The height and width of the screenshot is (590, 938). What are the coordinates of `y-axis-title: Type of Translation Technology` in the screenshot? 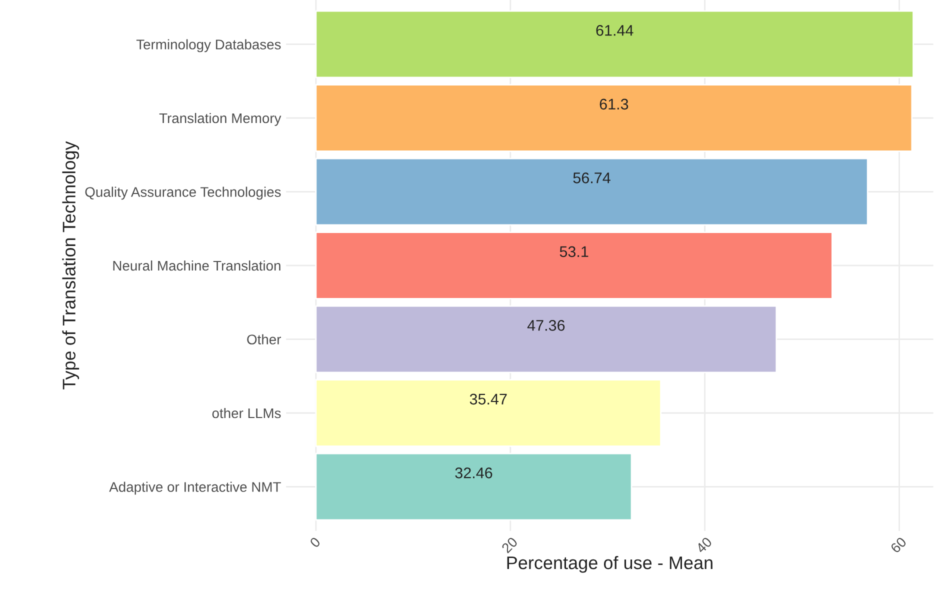 It's located at (71, 265).